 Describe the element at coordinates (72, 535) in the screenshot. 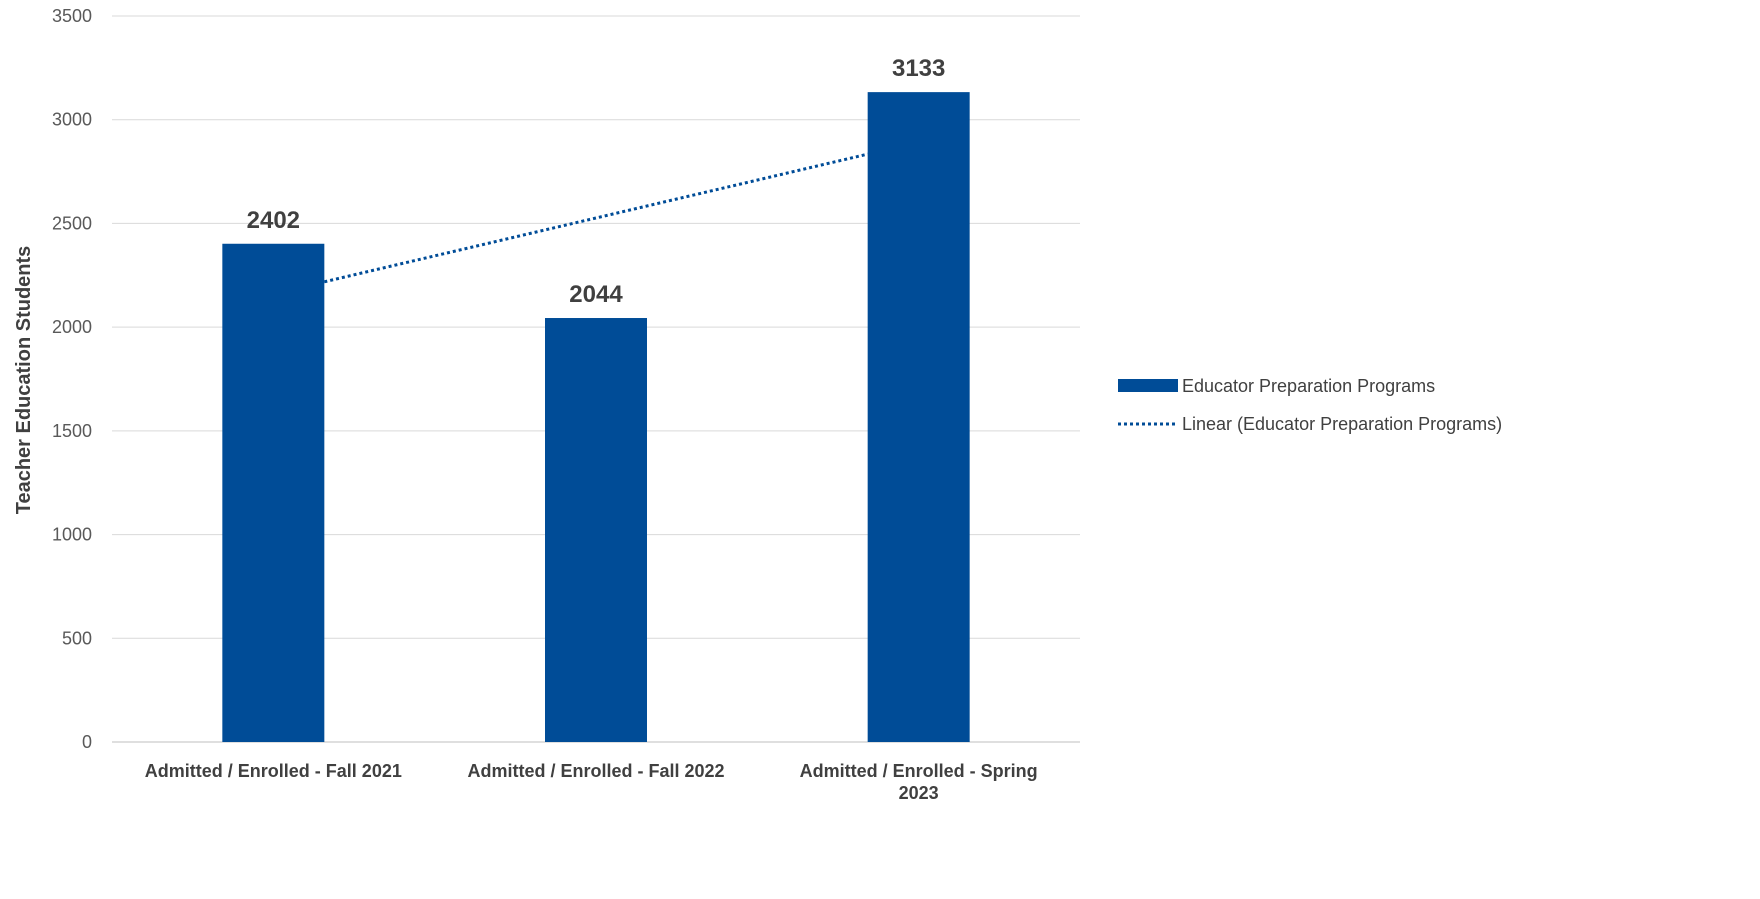

I see `y-tick-label: 1000` at that location.